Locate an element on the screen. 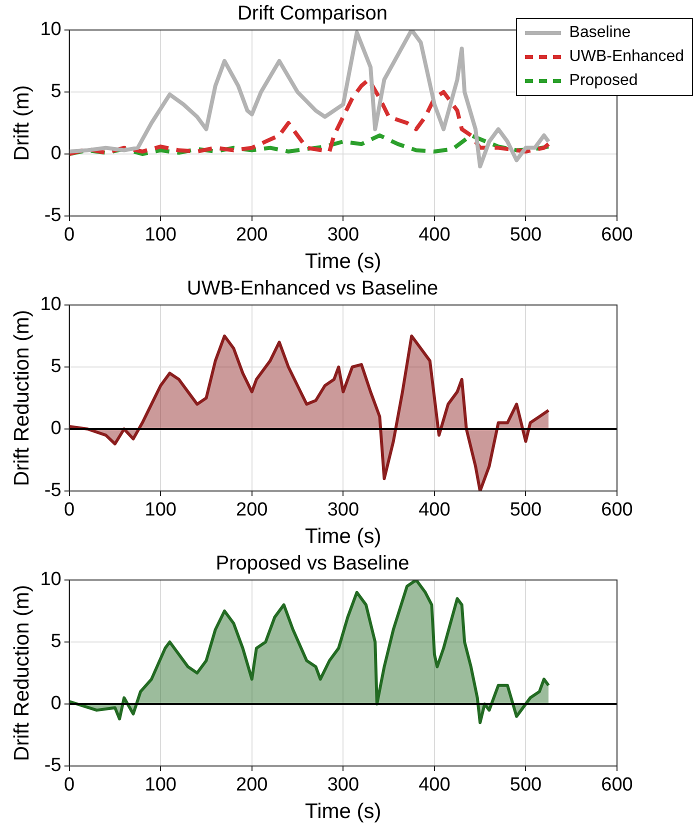 This screenshot has height=825, width=697. legend-label: UWB-Enhanced is located at coordinates (626, 57).